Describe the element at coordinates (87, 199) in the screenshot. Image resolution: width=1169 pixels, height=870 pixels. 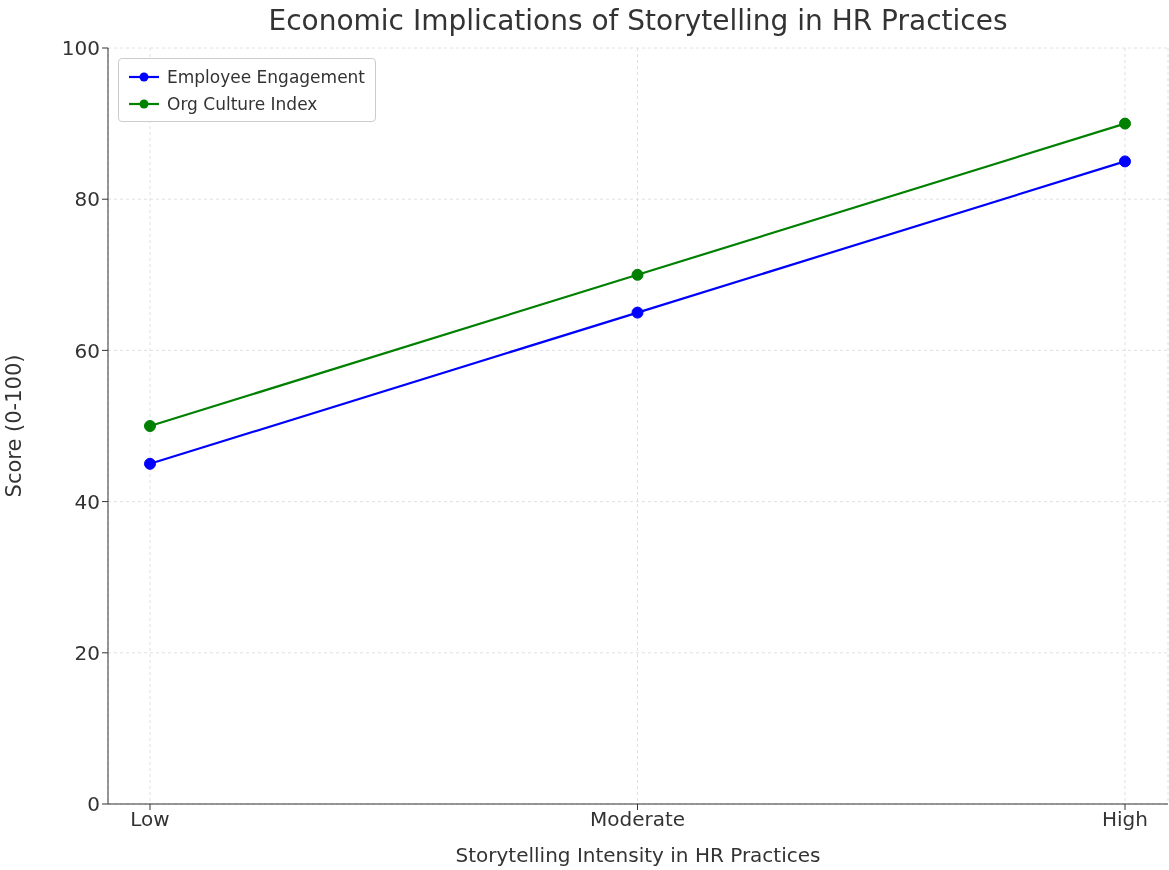
I see `y-tick-label: 80` at that location.